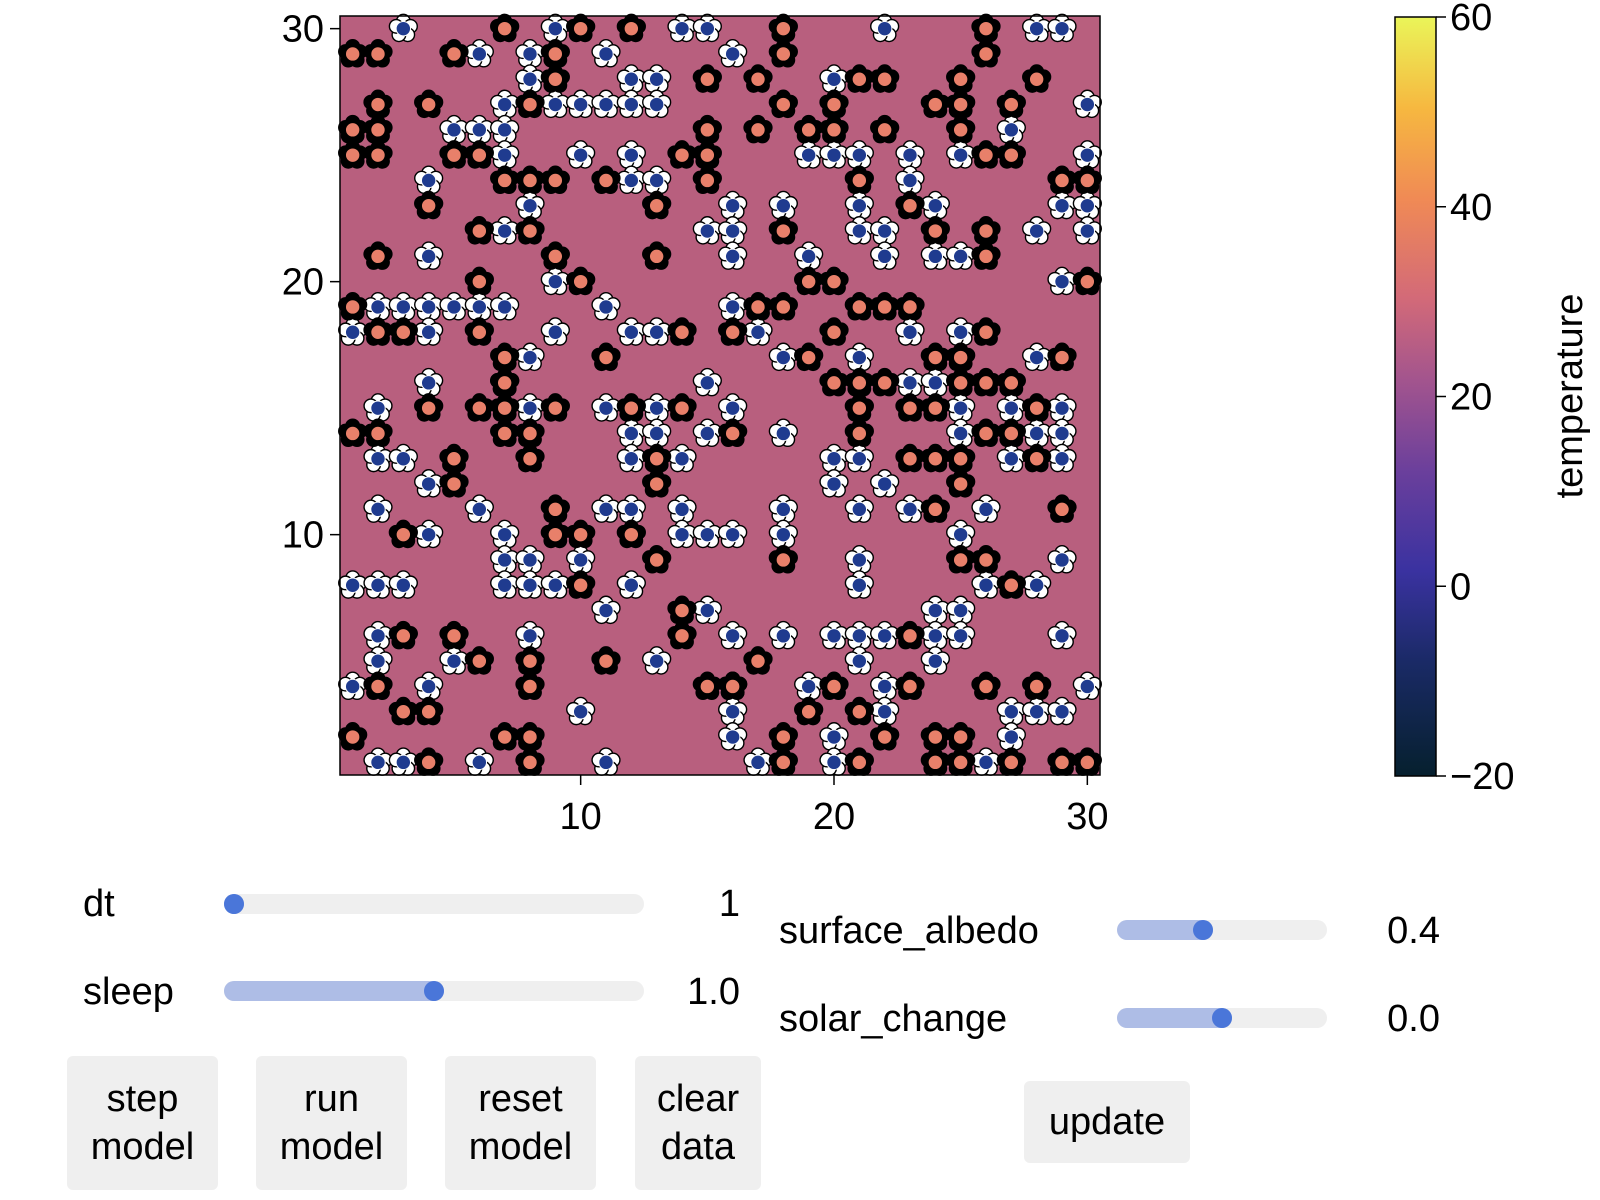  What do you see at coordinates (729, 904) in the screenshot?
I see `dt-value: 1` at bounding box center [729, 904].